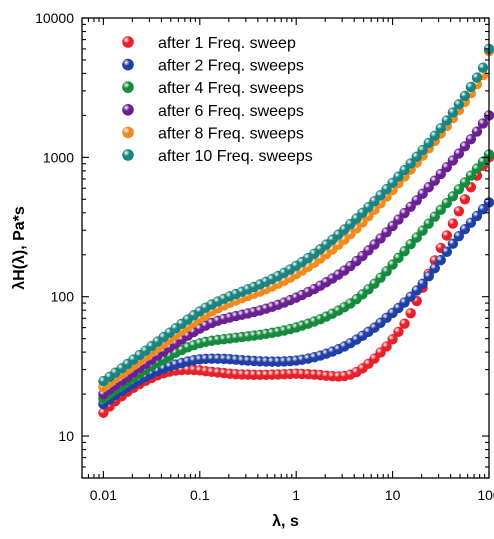 The width and height of the screenshot is (494, 539). Describe the element at coordinates (66, 436) in the screenshot. I see `y-tick-label: 10` at that location.